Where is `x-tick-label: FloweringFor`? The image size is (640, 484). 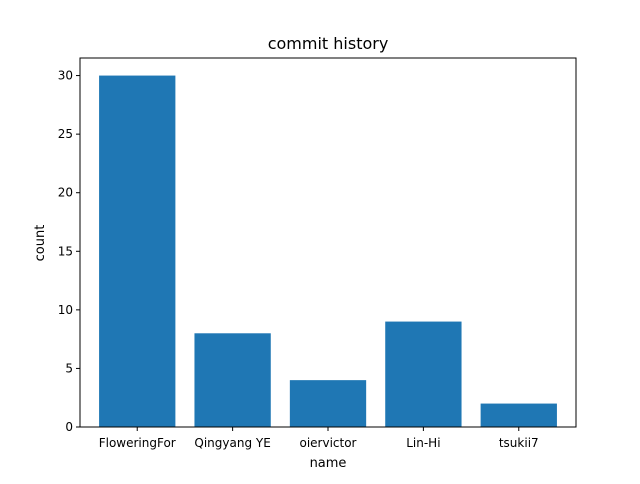 x-tick-label: FloweringFor is located at coordinates (137, 443).